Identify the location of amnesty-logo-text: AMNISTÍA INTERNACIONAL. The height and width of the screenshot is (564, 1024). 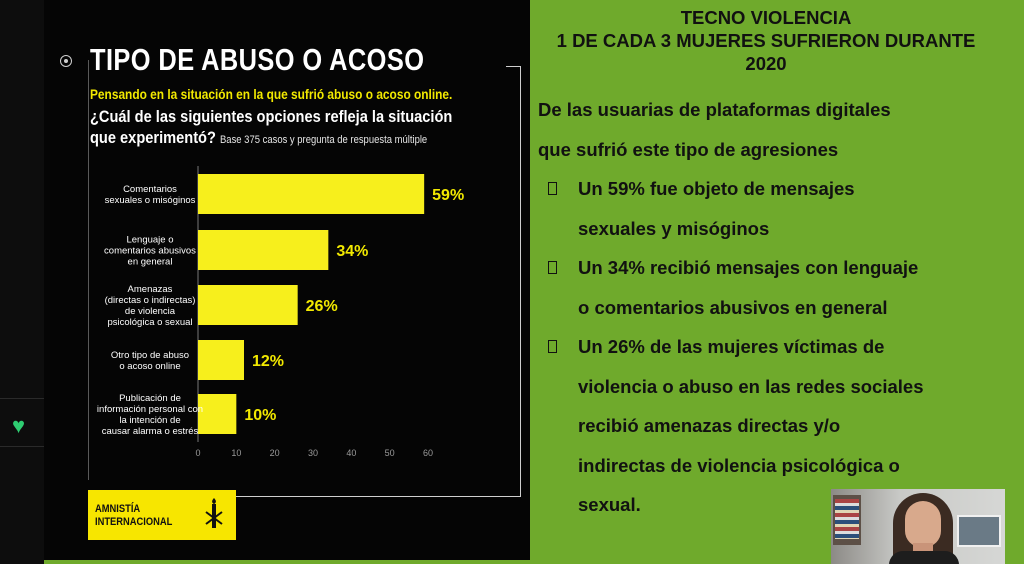
(133, 516).